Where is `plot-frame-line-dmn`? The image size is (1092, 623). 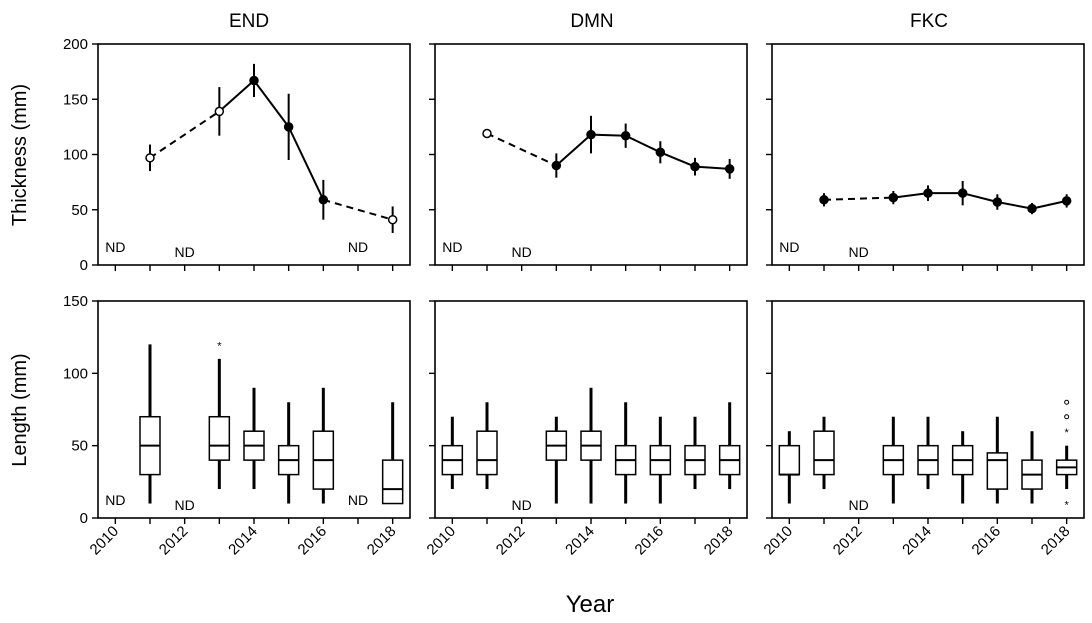 plot-frame-line-dmn is located at coordinates (591, 154).